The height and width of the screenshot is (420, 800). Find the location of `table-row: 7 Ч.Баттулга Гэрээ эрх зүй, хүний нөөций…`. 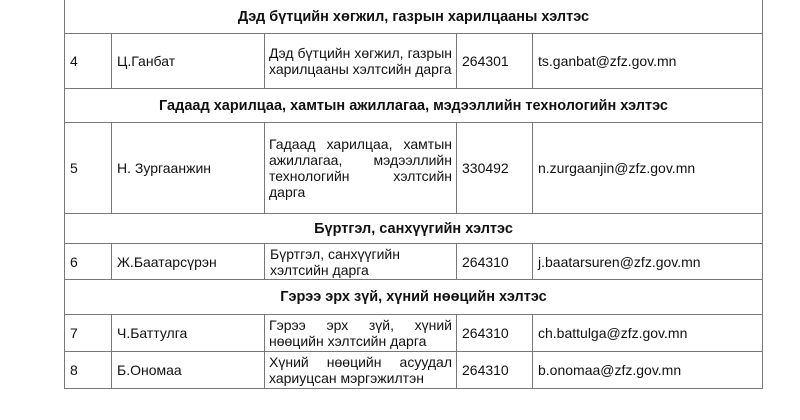

table-row: 7 Ч.Баттулга Гэрээ эрх зүй, хүний нөөций… is located at coordinates (413, 333).